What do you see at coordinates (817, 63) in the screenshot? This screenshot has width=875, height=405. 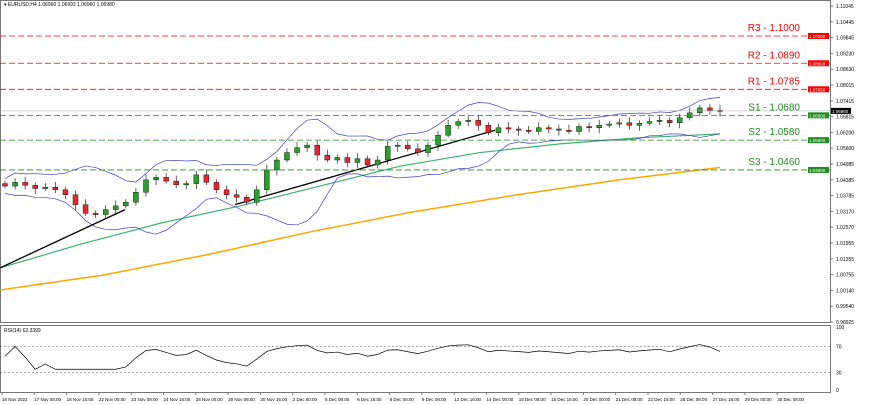 I see `level-price-tag-text: 1.08900` at bounding box center [817, 63].